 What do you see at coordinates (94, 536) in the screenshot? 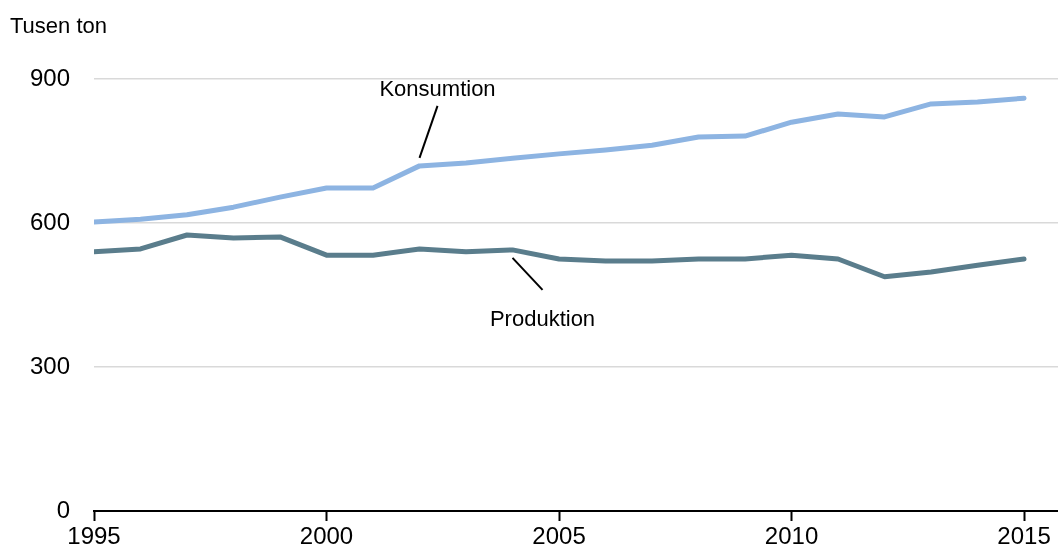
I see `x-tick-label: 1995` at bounding box center [94, 536].